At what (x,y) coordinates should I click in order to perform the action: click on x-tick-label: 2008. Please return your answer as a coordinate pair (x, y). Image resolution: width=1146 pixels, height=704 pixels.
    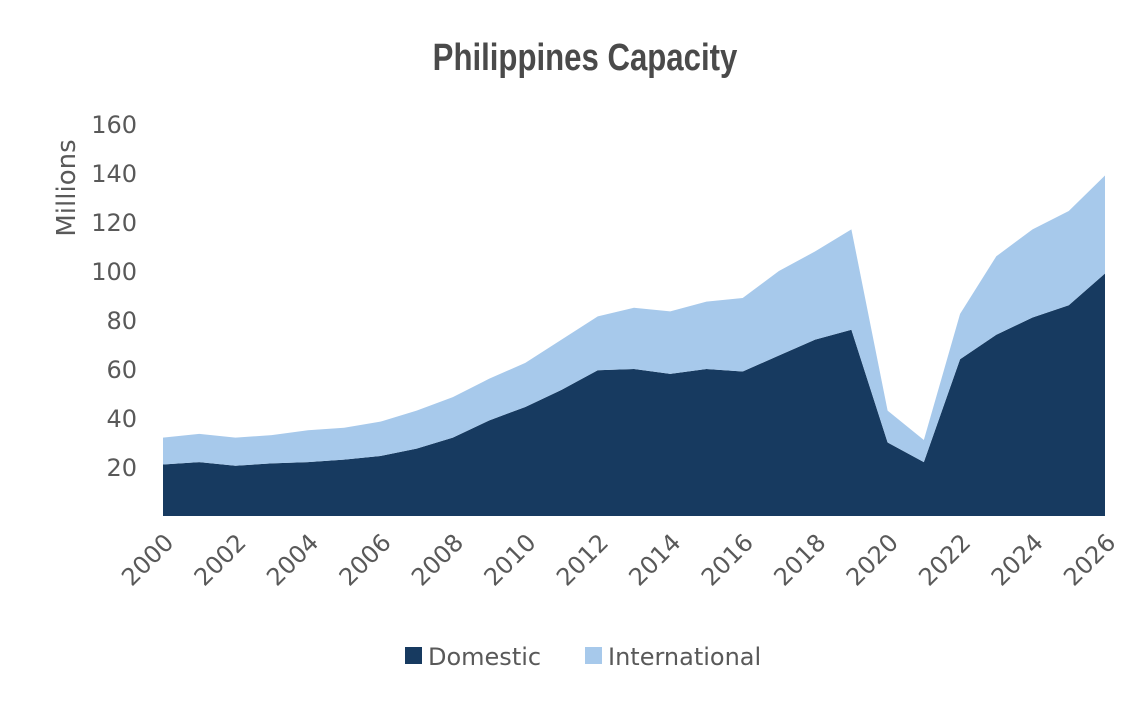
    Looking at the image, I should click on (437, 559).